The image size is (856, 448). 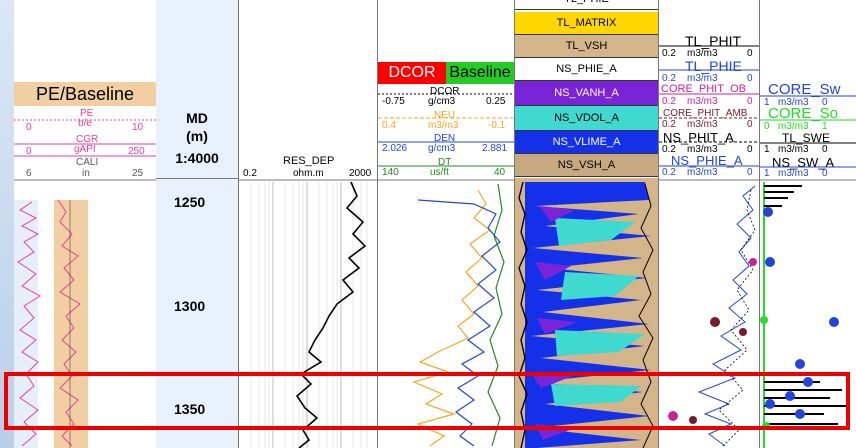 What do you see at coordinates (669, 101) in the screenshot?
I see `core-phit-ob-scale-min: 0.2` at bounding box center [669, 101].